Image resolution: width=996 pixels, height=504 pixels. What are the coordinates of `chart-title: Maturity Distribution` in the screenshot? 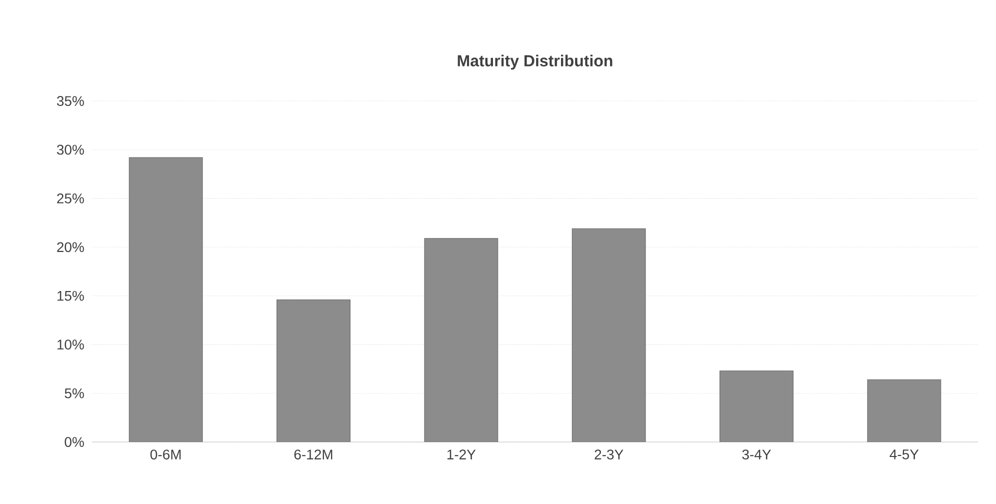 It's located at (535, 62).